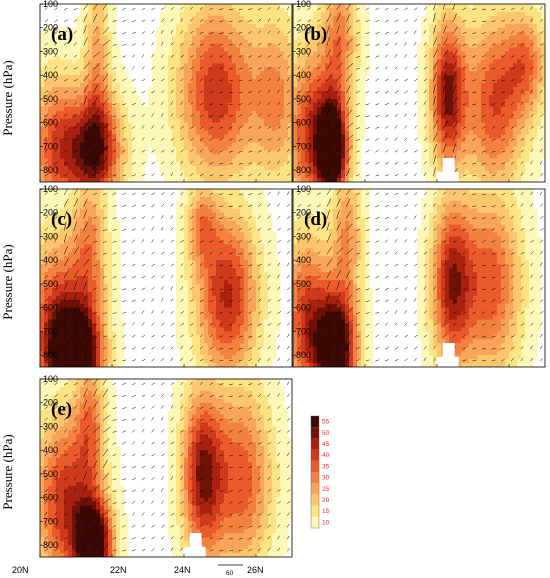 This screenshot has height=578, width=550. Describe the element at coordinates (230, 573) in the screenshot. I see `reference-vector-label: 60` at that location.